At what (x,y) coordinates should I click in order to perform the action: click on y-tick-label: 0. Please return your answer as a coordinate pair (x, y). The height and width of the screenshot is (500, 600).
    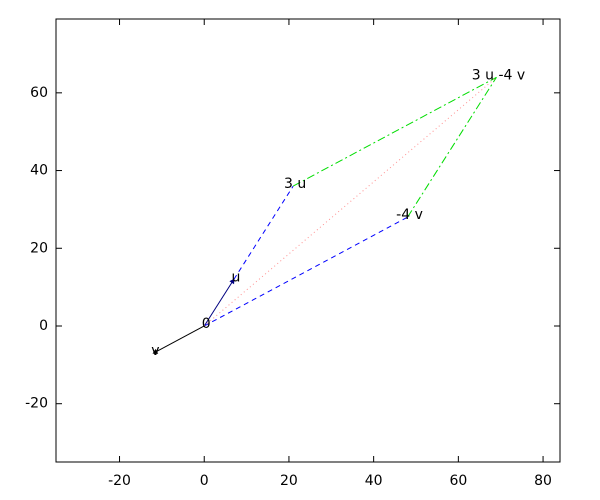
    Looking at the image, I should click on (43, 326).